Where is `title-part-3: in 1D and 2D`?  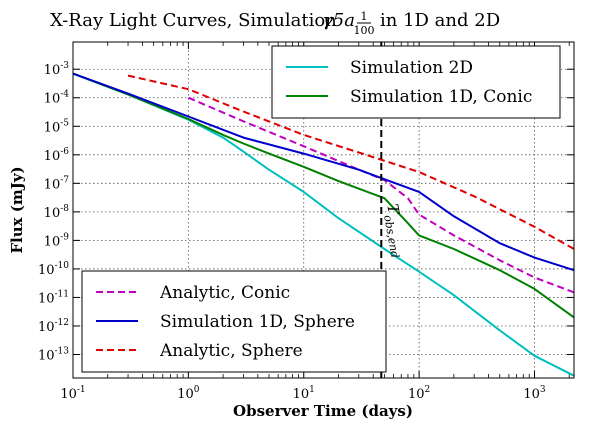 title-part-3: in 1D and 2D is located at coordinates (440, 20).